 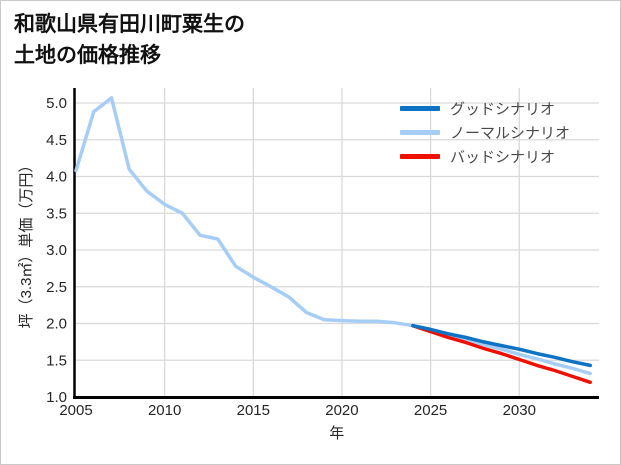 I want to click on chart-title-line1: 和歌山県有田川町粟生の, so click(x=129, y=24).